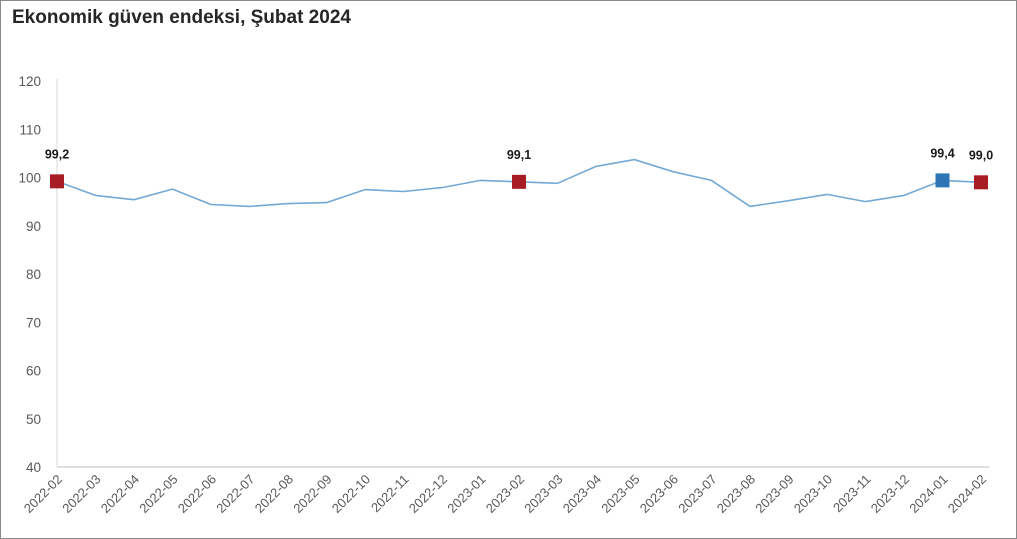 The image size is (1017, 539). Describe the element at coordinates (466, 494) in the screenshot. I see `x-tick-label: 2023-01` at that location.